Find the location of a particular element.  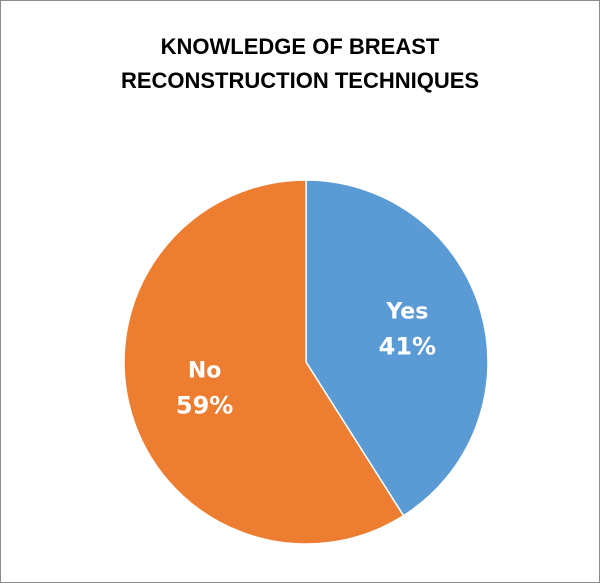

chart-title-line-2: RECONSTRUCTION TECHNIQUES is located at coordinates (300, 80).